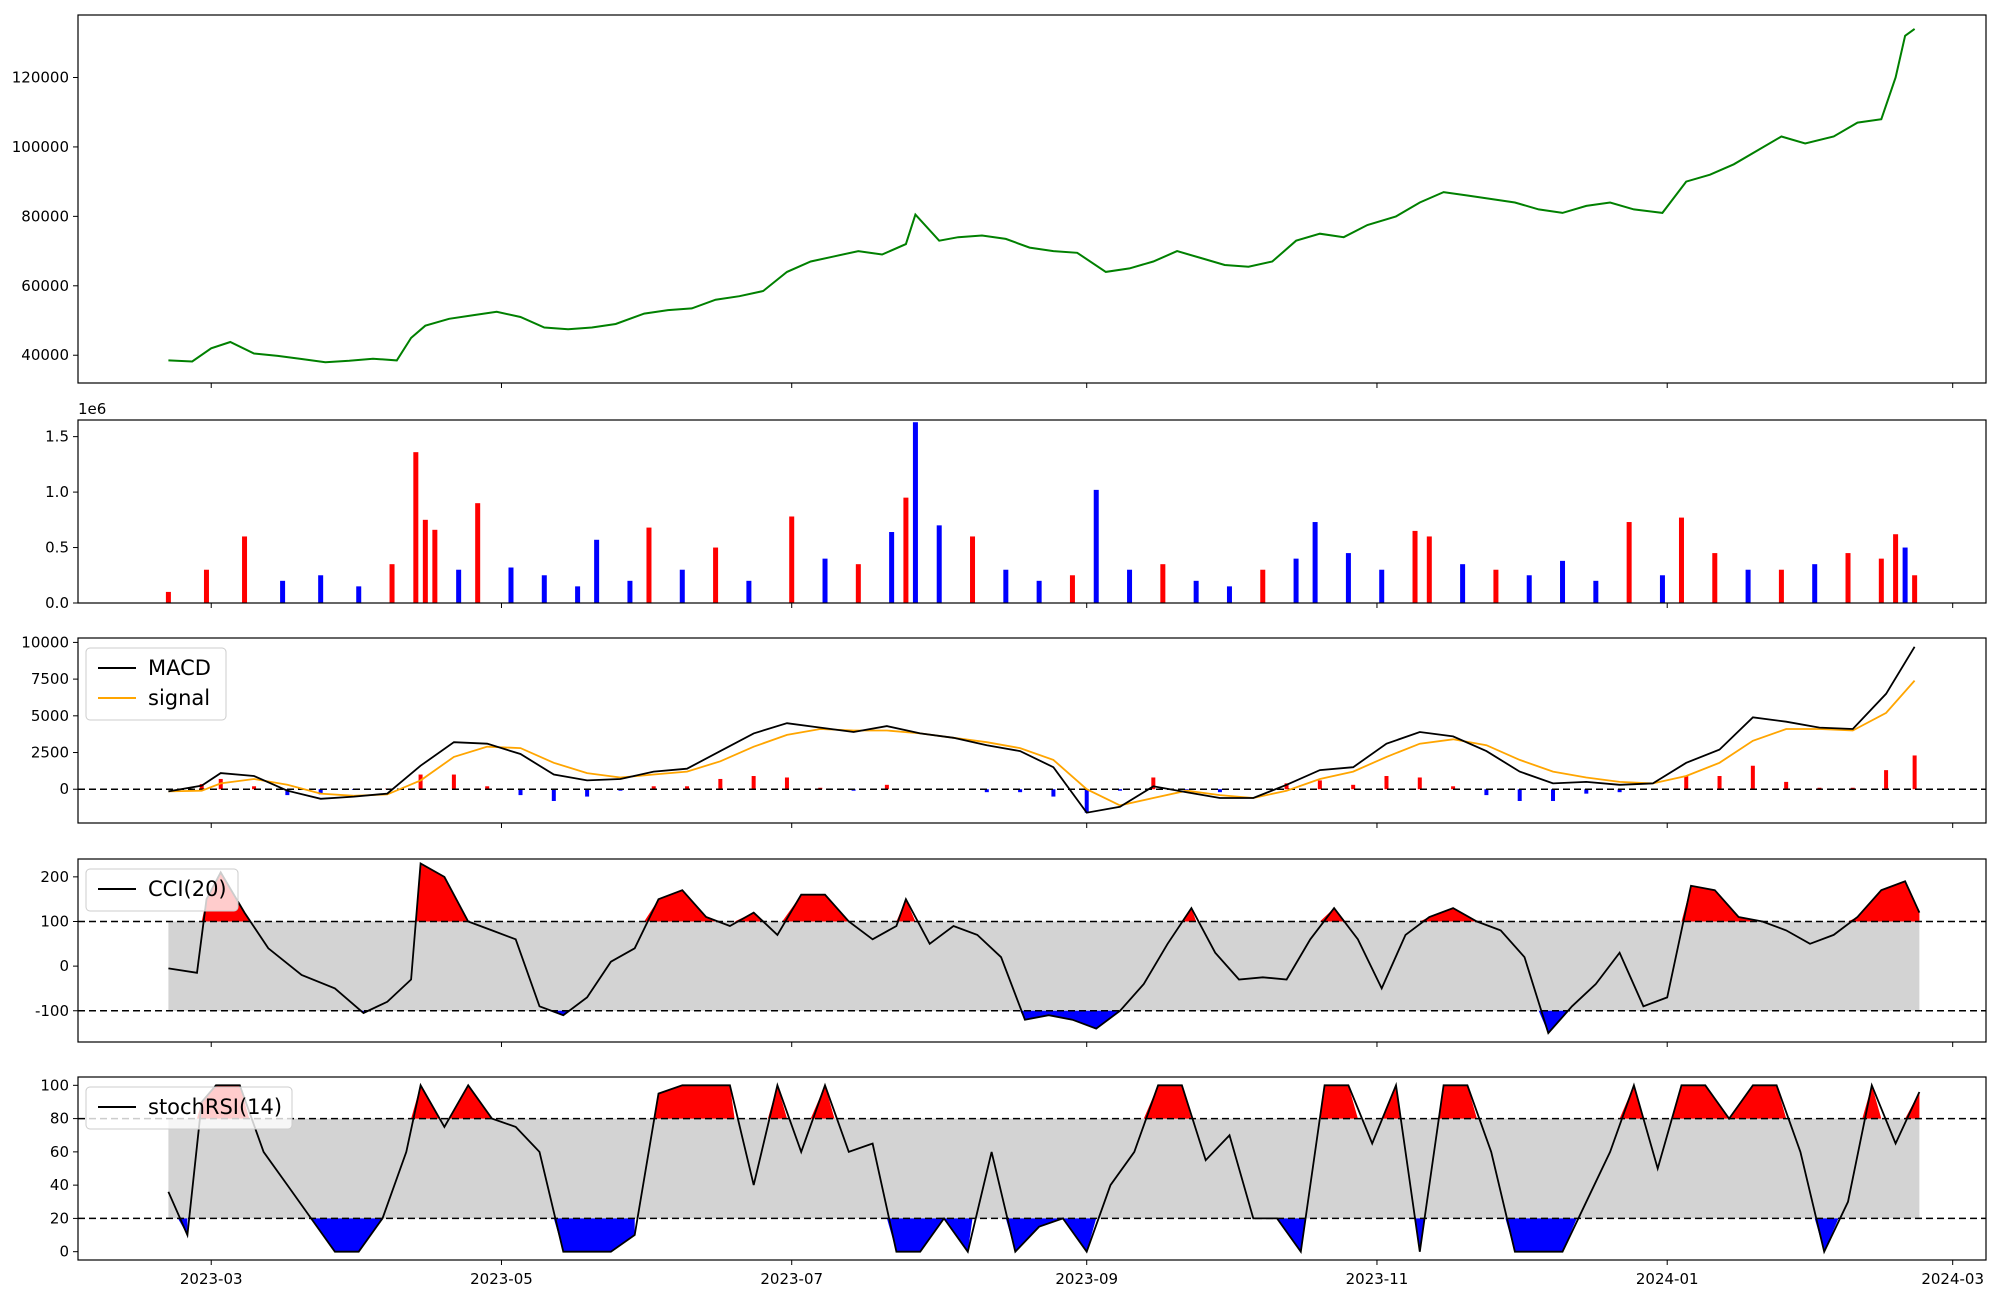 This screenshot has width=2000, height=1300. Describe the element at coordinates (50, 679) in the screenshot. I see `y-tick-label: 7500` at that location.